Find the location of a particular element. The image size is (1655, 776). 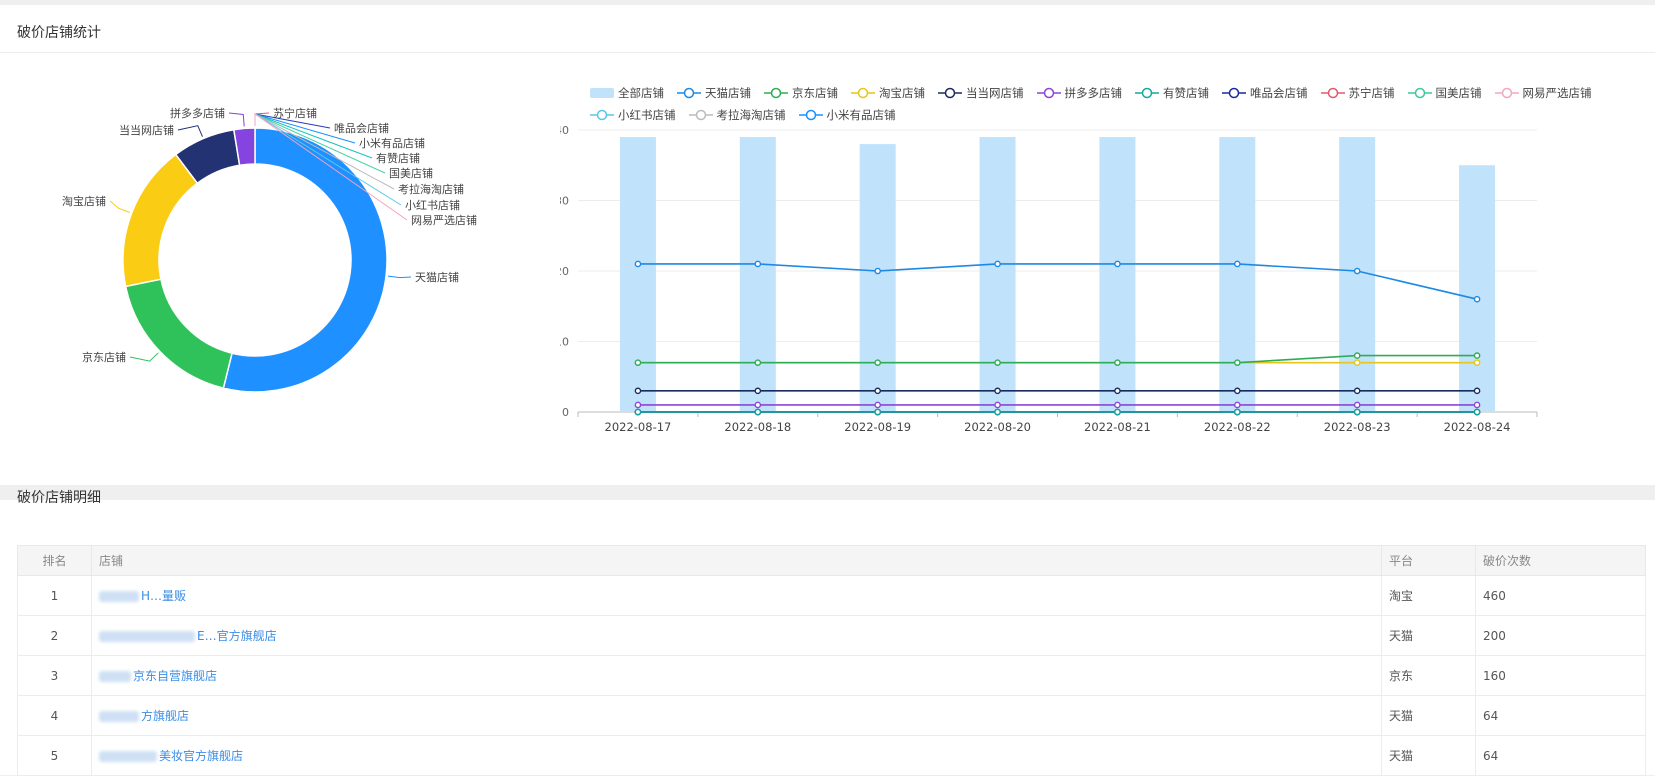

store-name: 方旗舰店 is located at coordinates (165, 716).